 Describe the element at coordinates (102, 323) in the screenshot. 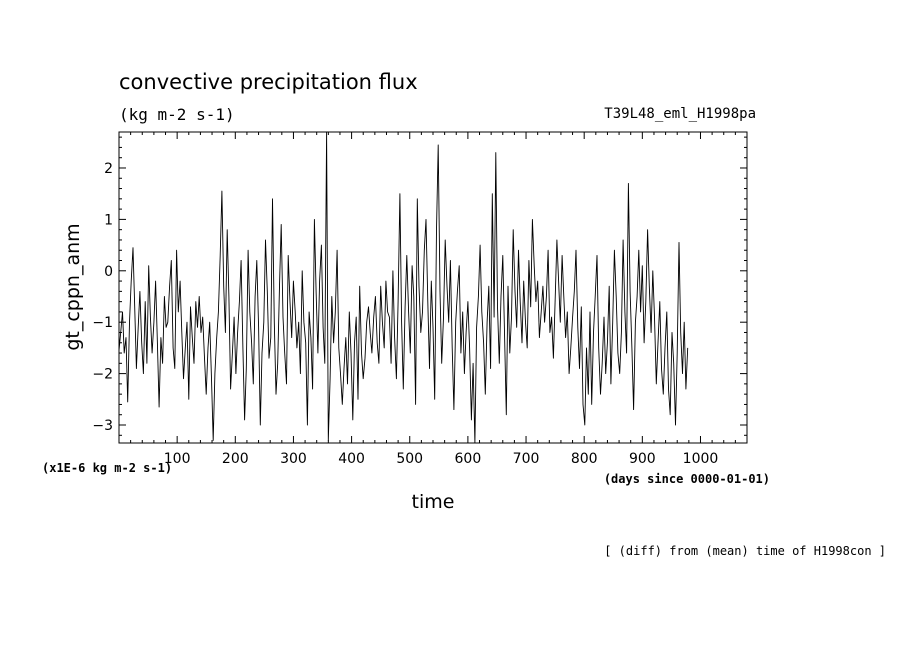

I see `y-tick-label: −1` at that location.